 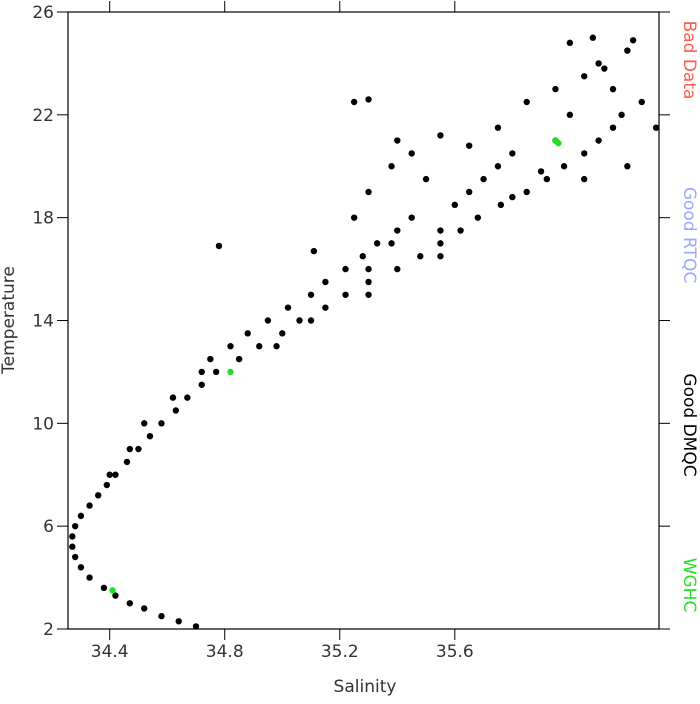 I want to click on y-axis-label: Temperature, so click(x=9, y=320).